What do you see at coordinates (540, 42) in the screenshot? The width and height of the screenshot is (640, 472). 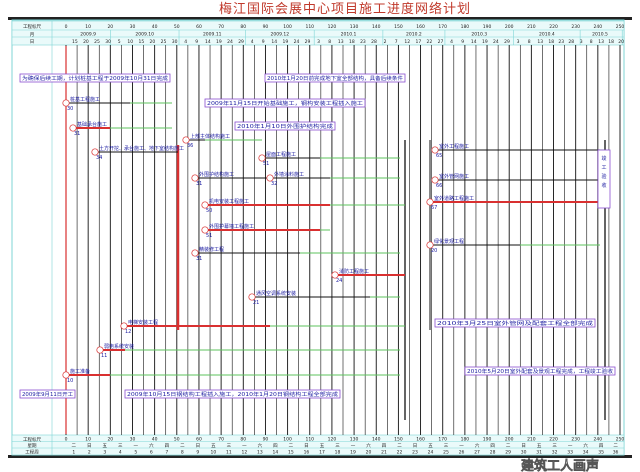 I see `day-cell: 13` at bounding box center [540, 42].